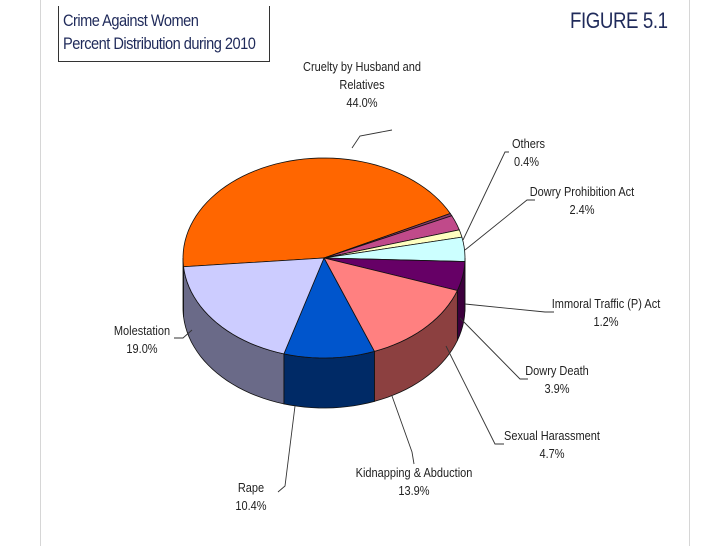  Describe the element at coordinates (403, 430) in the screenshot. I see `leader-kidnapping-abduction` at that location.